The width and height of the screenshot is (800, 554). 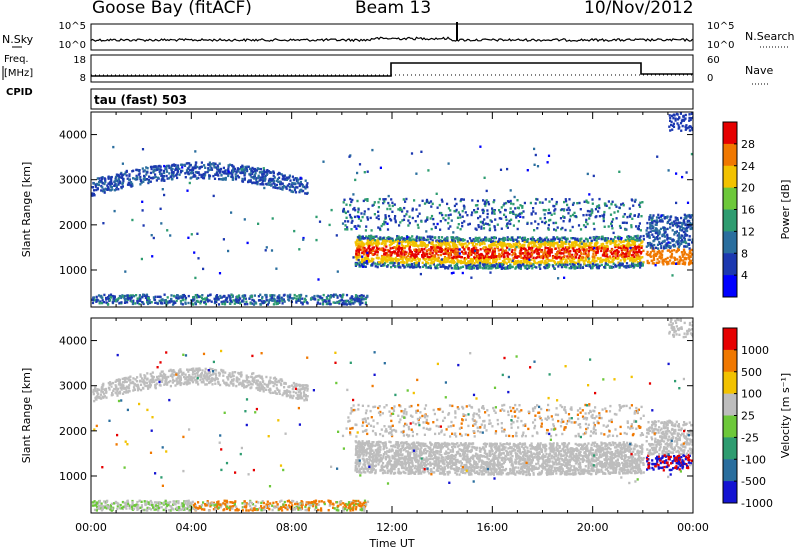 I want to click on freq-tick-top: 18, so click(x=79, y=60).